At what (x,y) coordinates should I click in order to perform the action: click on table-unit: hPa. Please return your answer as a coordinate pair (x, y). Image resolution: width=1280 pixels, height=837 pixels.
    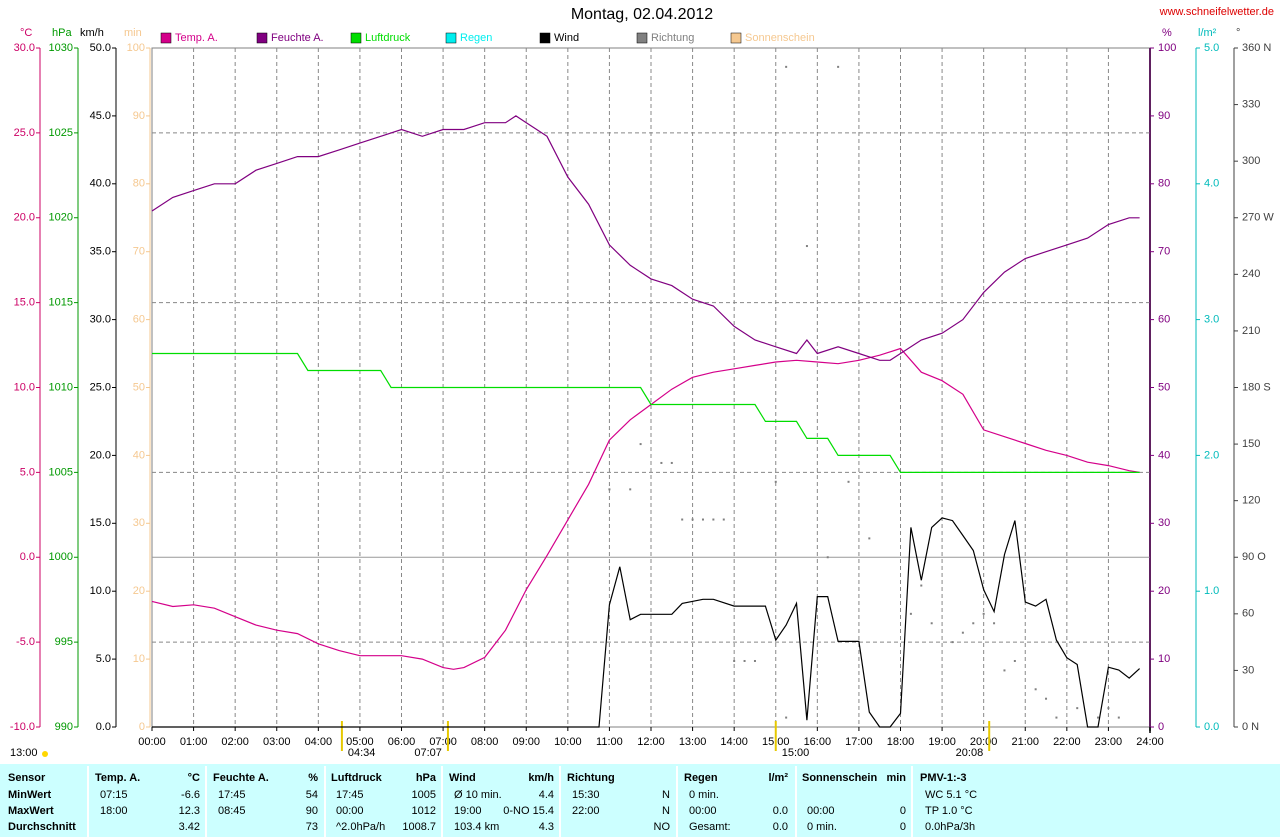
    Looking at the image, I should click on (426, 778).